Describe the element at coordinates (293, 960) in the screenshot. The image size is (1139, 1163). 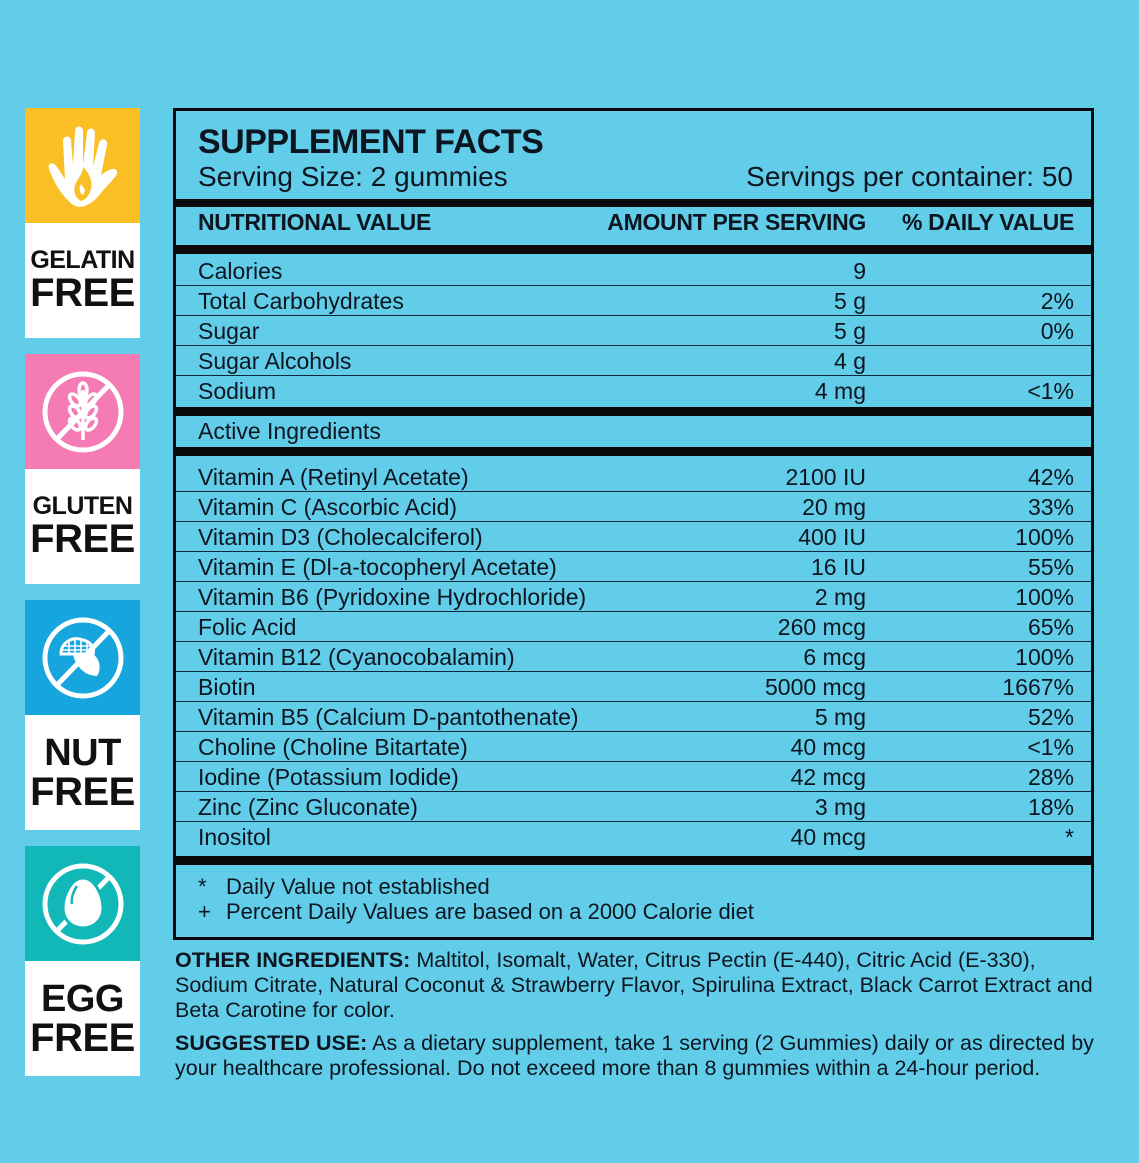
I see `other-ingredients-label: OTHER INGREDIENTS:` at that location.